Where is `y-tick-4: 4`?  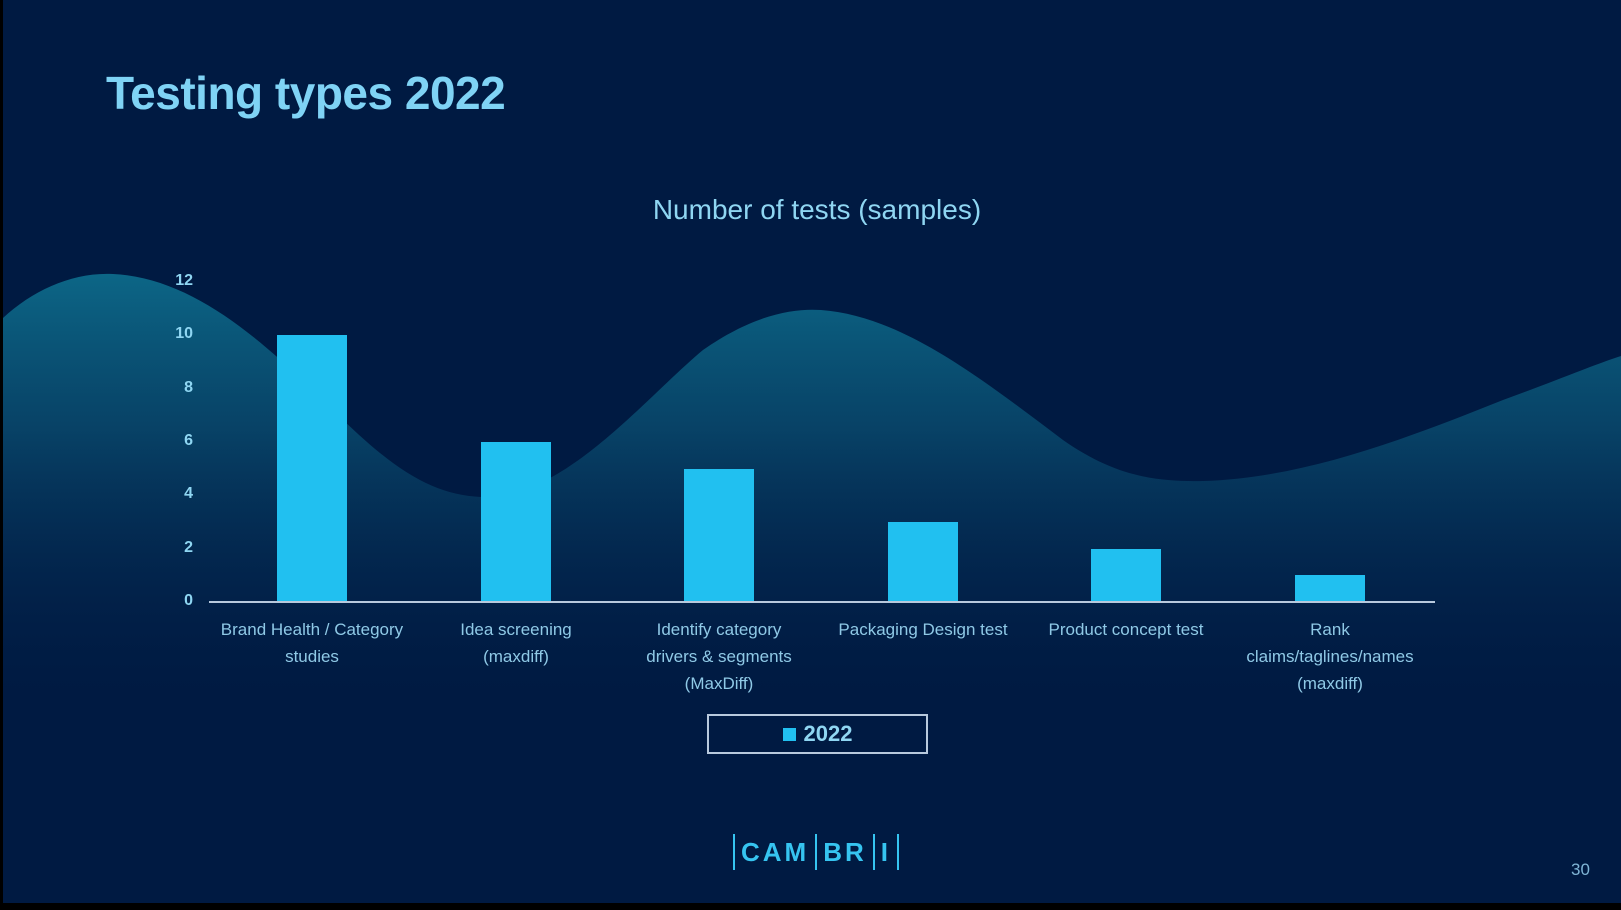
y-tick-4: 4 is located at coordinates (188, 493).